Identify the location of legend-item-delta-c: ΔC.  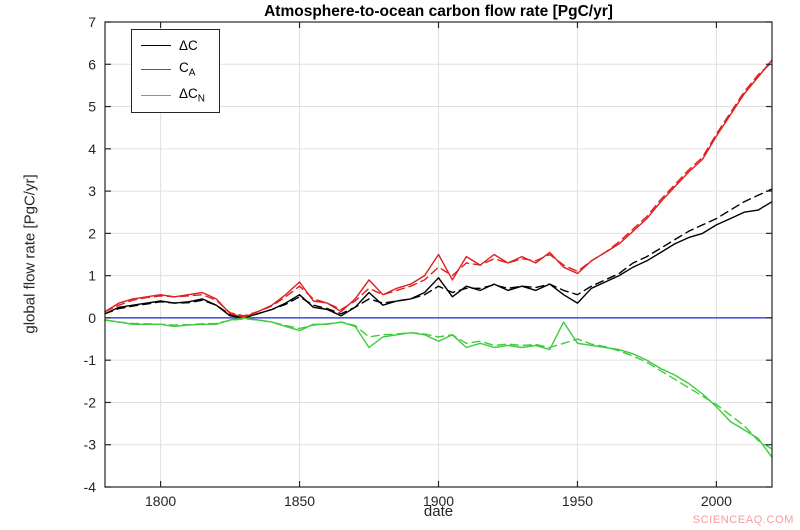
(173, 45).